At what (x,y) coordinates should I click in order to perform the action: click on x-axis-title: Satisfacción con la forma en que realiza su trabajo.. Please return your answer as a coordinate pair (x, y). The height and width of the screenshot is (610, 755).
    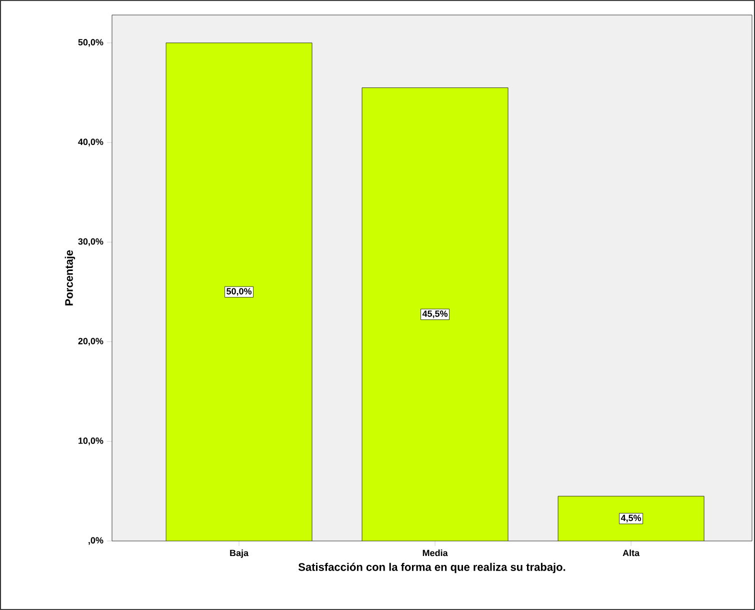
    Looking at the image, I should click on (432, 568).